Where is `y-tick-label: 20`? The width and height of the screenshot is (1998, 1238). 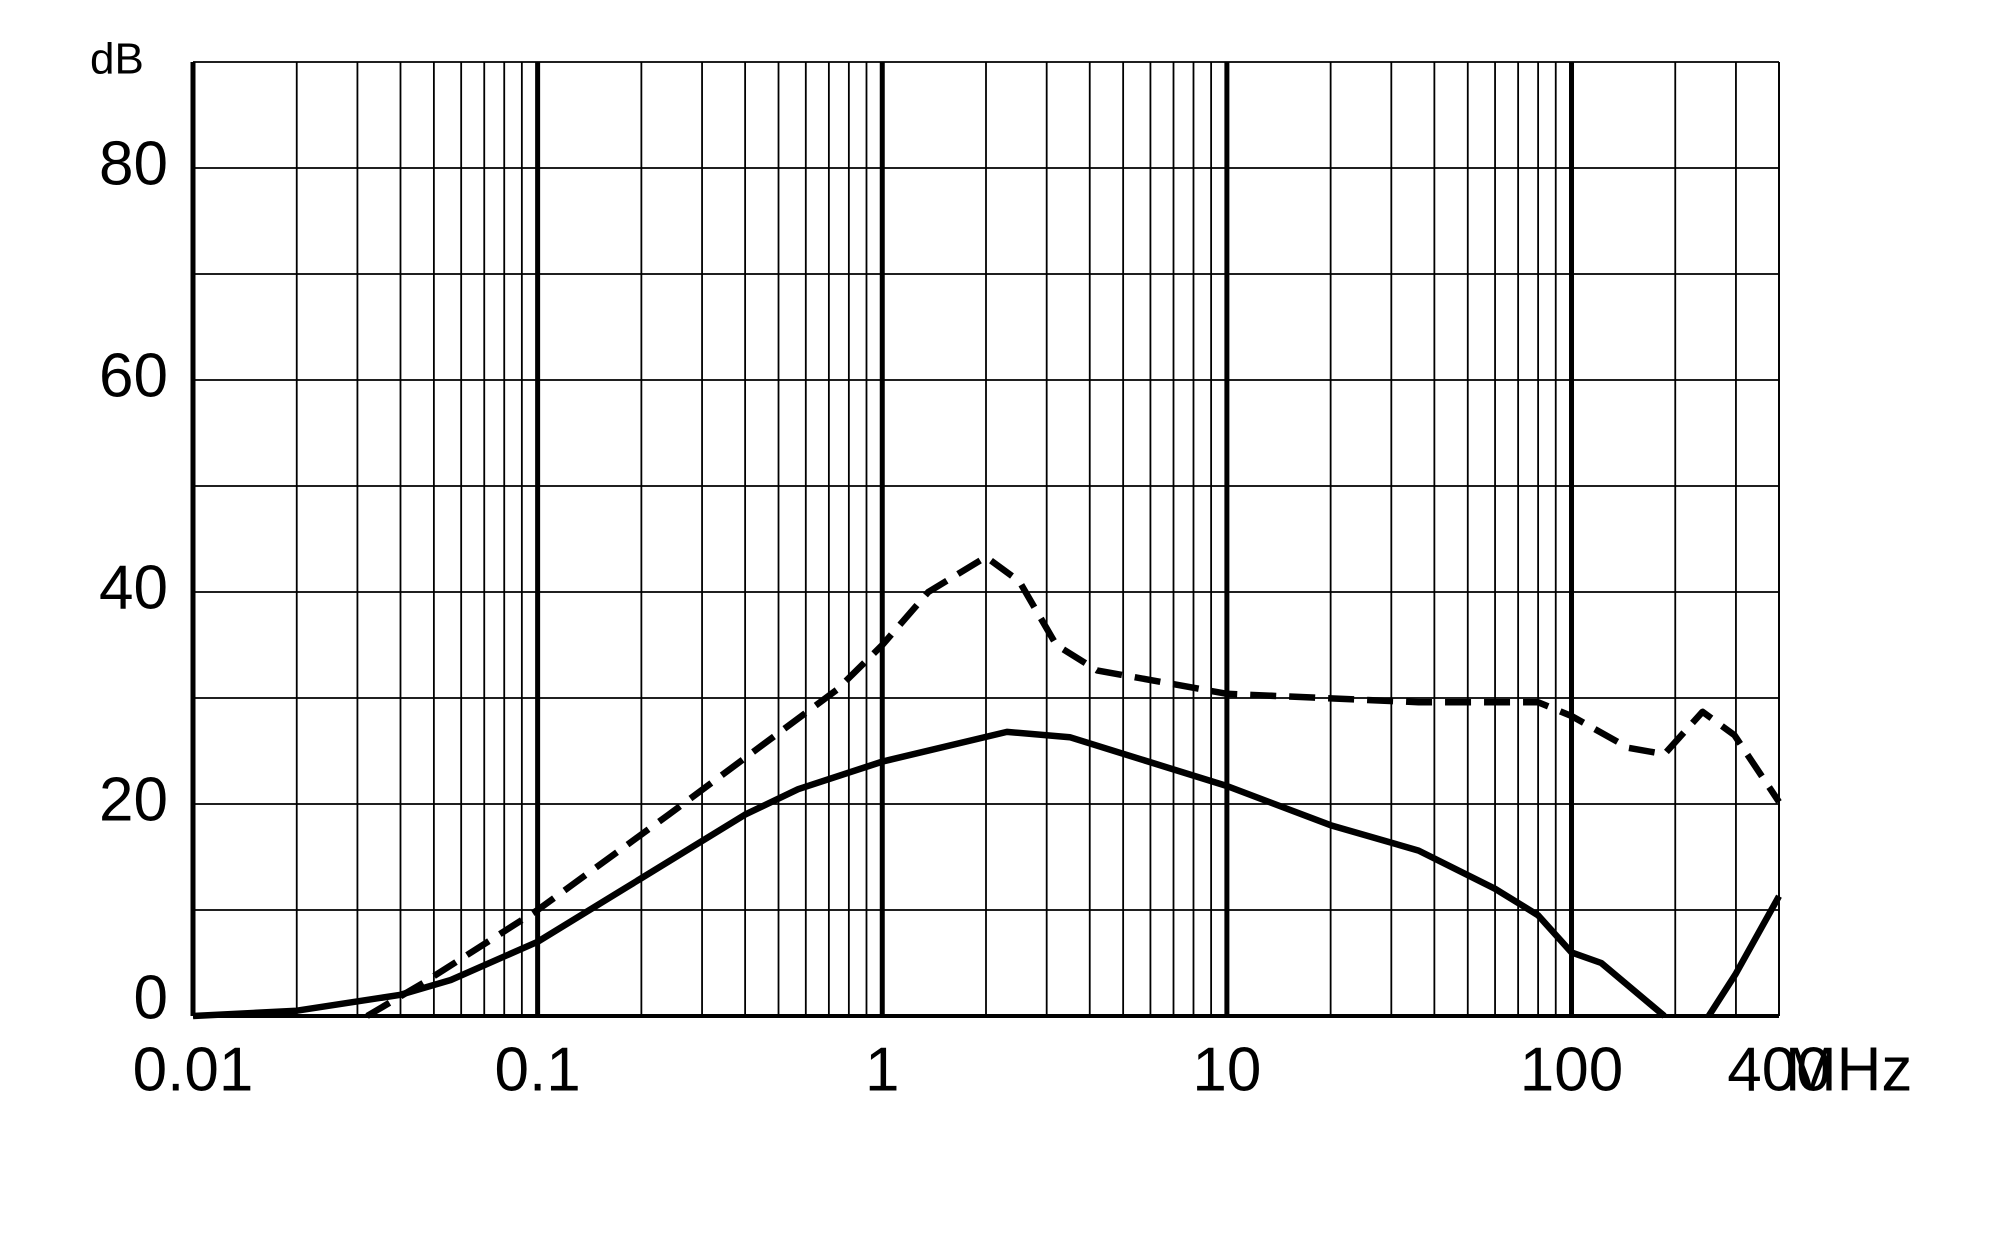 y-tick-label: 20 is located at coordinates (133, 799).